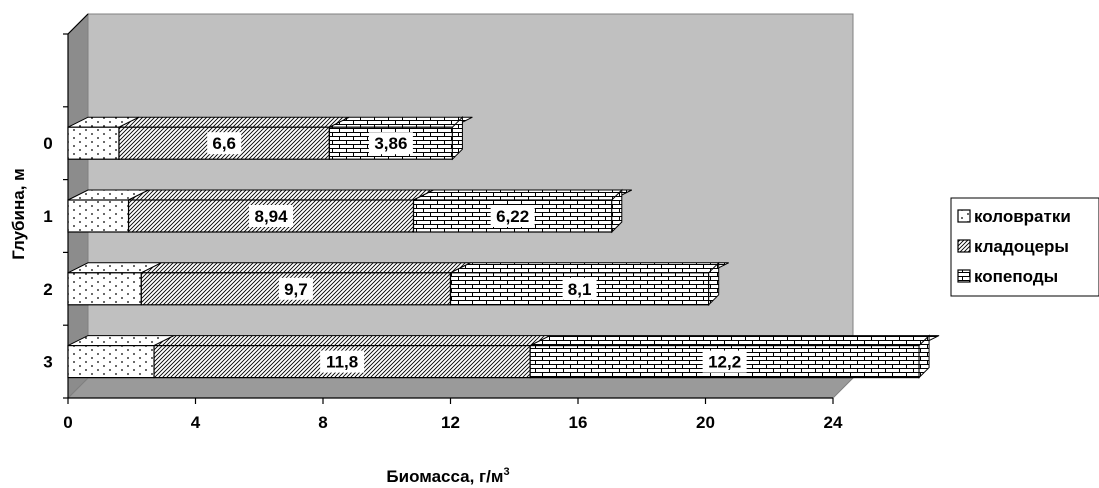 The height and width of the screenshot is (488, 1099). I want to click on y-tick-label: 3, so click(47, 362).